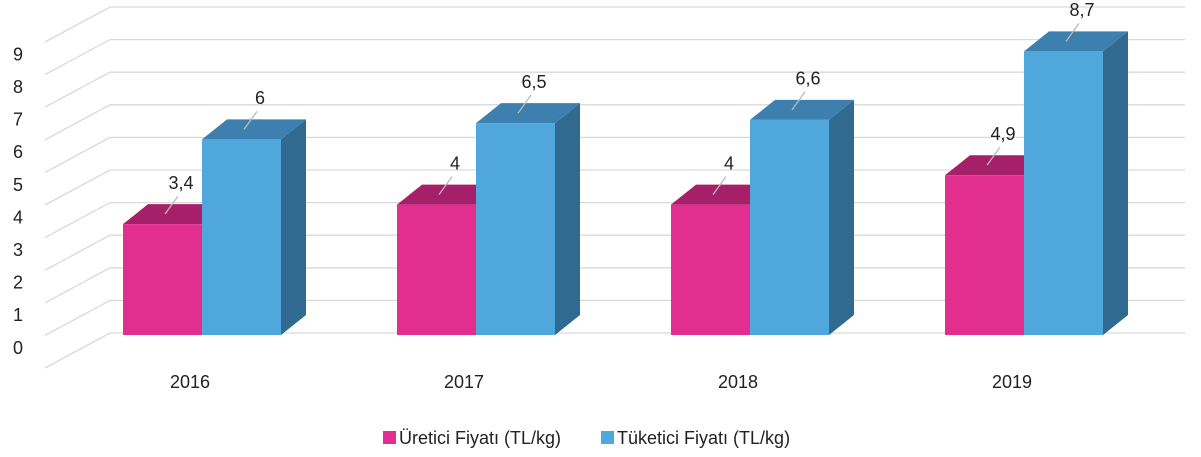 The width and height of the screenshot is (1201, 457). What do you see at coordinates (190, 382) in the screenshot?
I see `x-tick-label: 2016` at bounding box center [190, 382].